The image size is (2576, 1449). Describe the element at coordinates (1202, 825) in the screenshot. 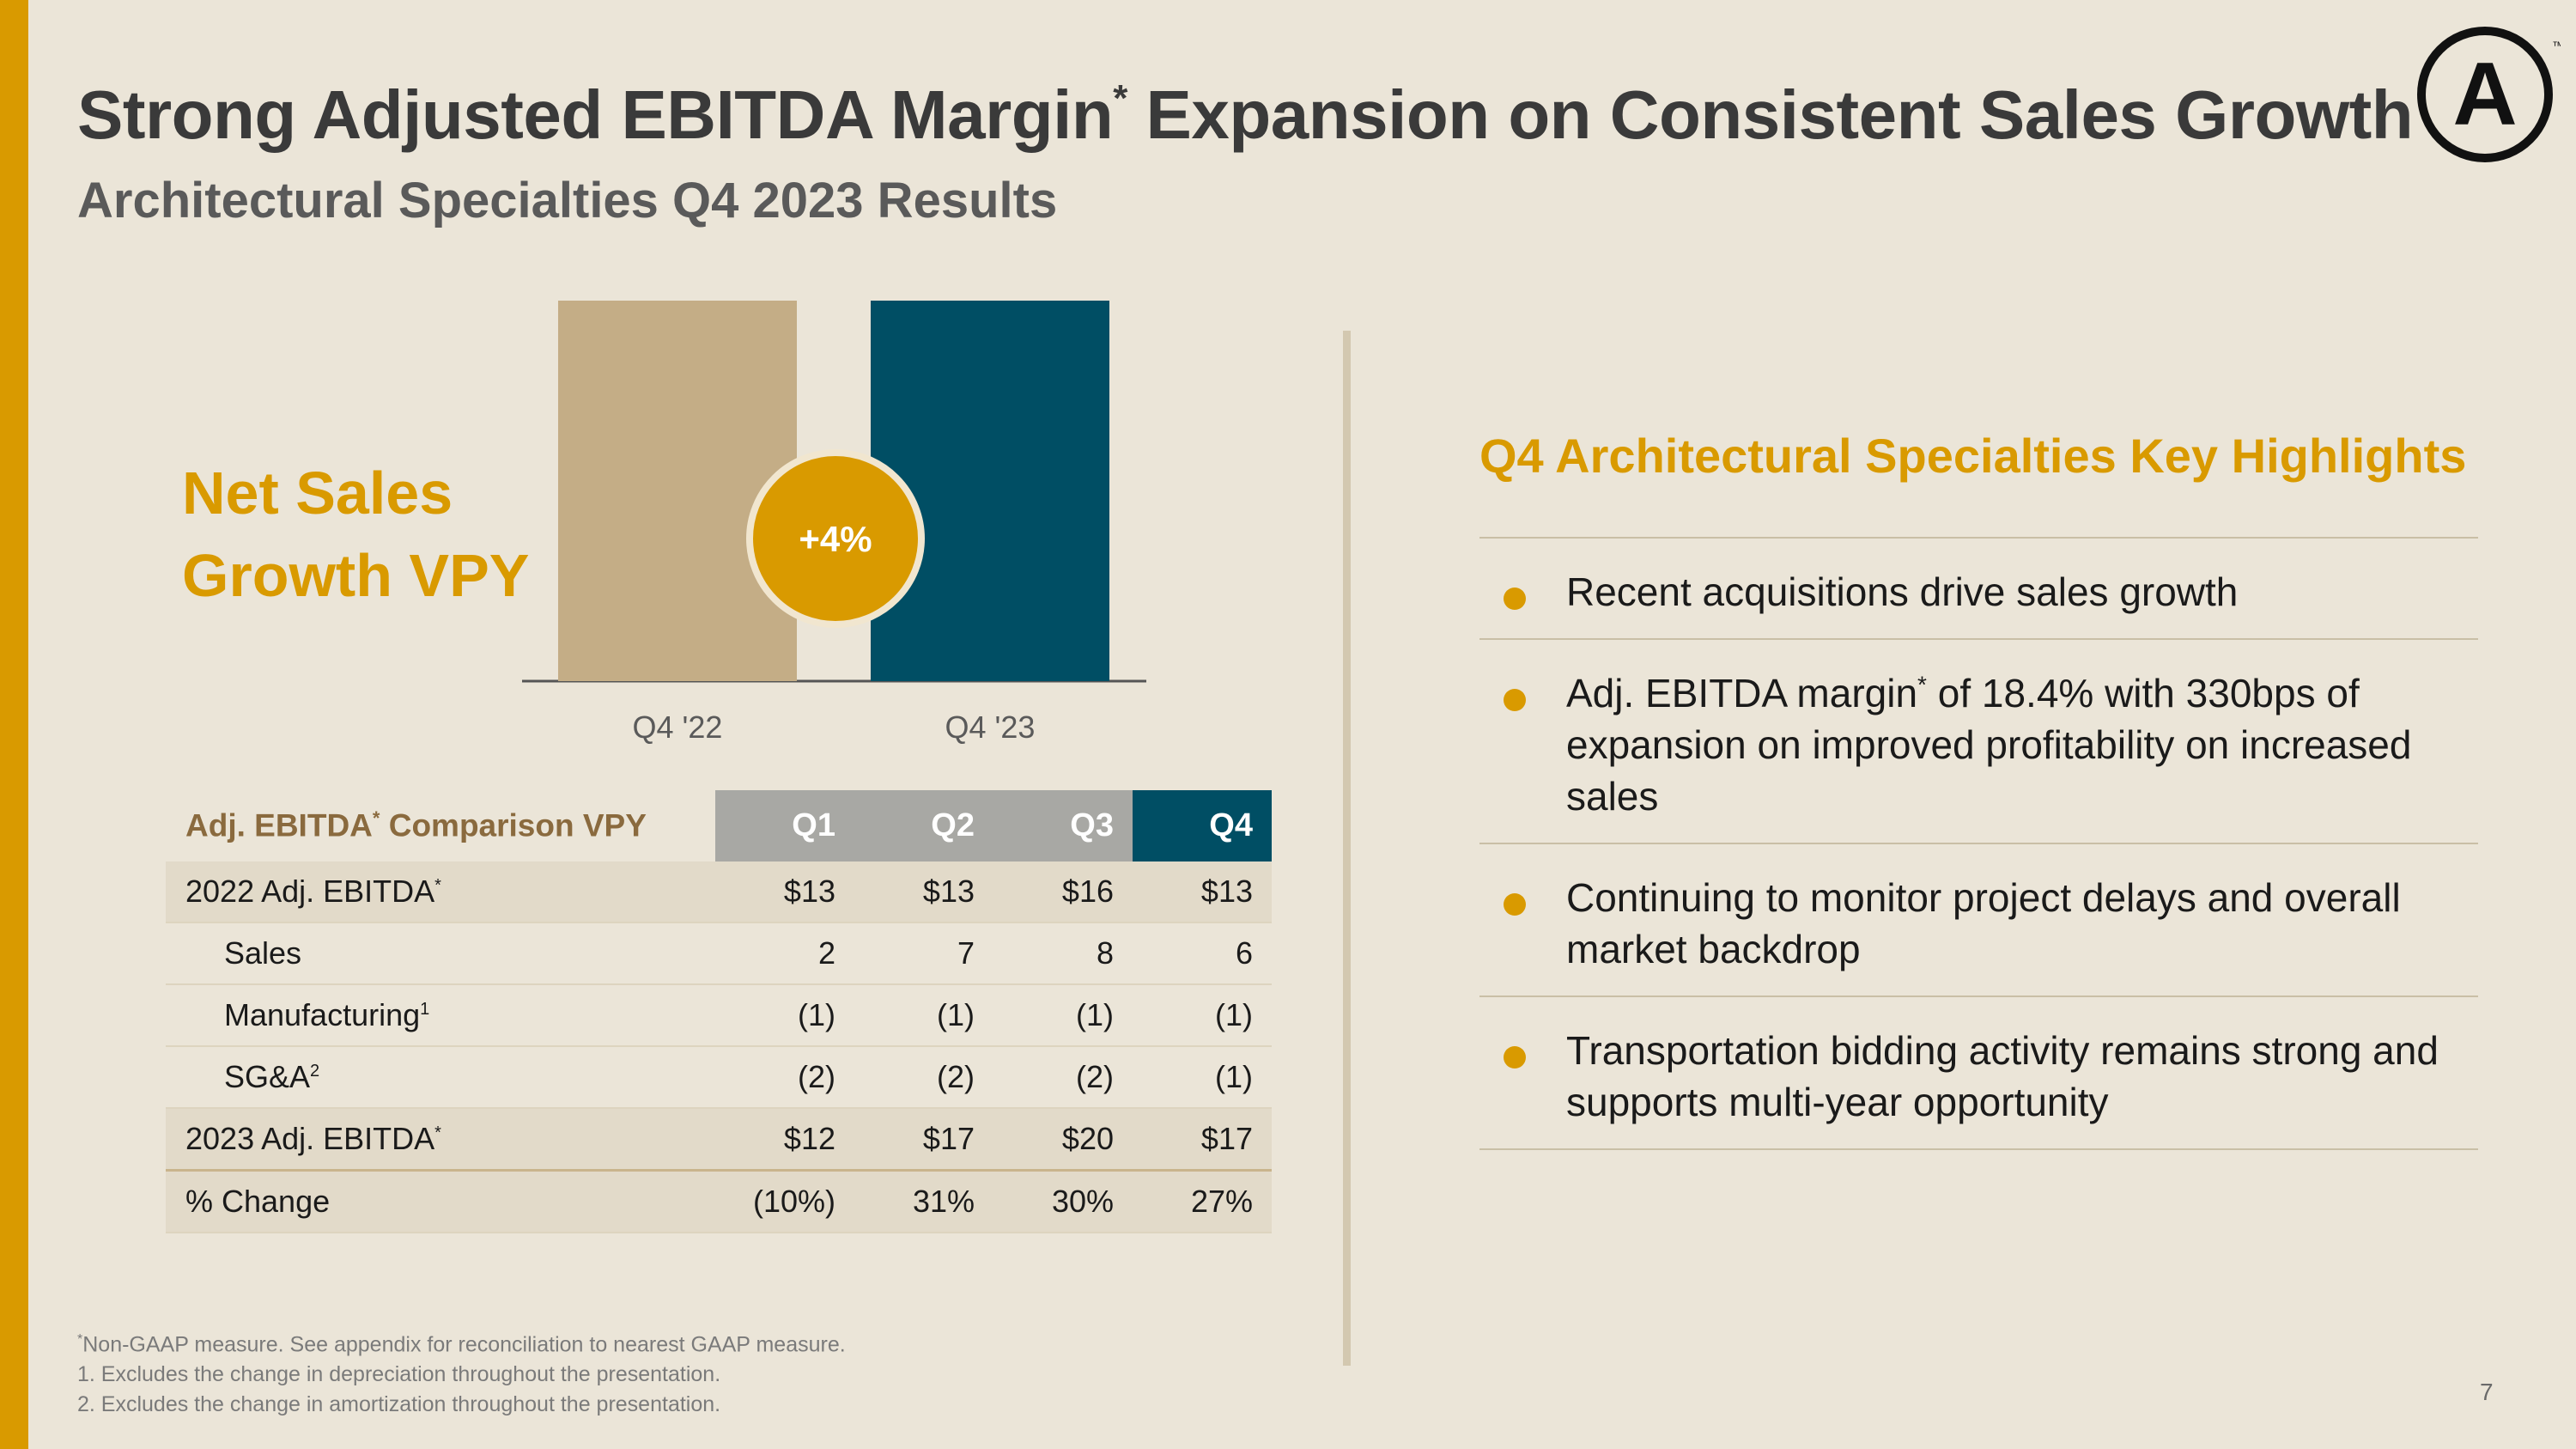

I see `column-q4: Q4` at that location.